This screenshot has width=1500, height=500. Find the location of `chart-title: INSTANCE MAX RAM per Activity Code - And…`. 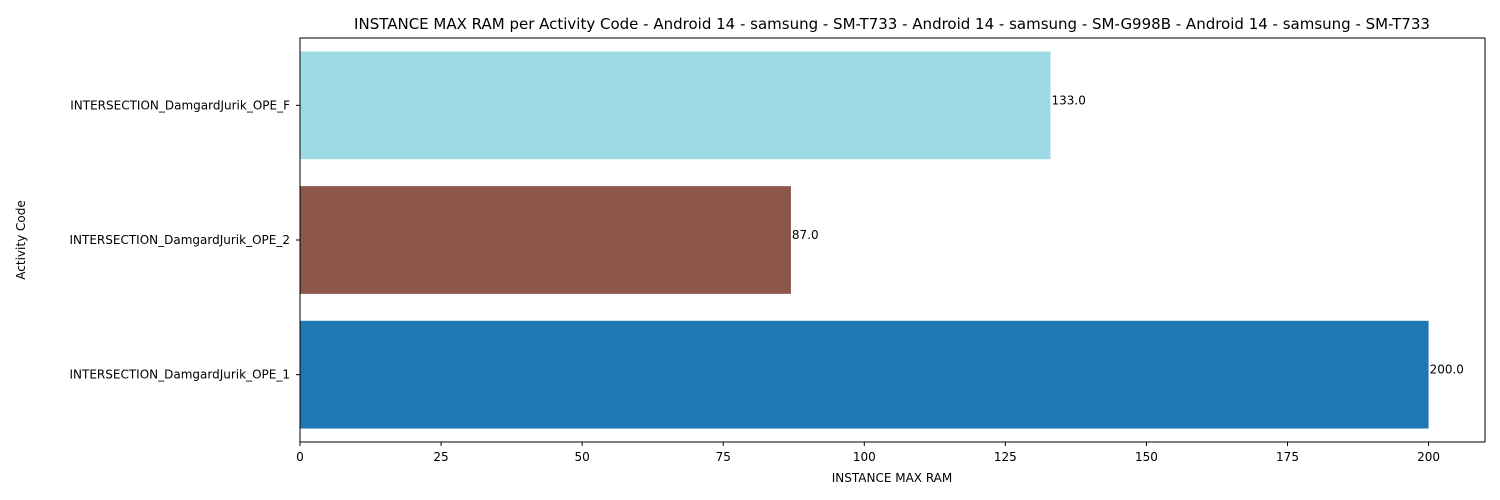

chart-title: INSTANCE MAX RAM per Activity Code - And… is located at coordinates (892, 24).